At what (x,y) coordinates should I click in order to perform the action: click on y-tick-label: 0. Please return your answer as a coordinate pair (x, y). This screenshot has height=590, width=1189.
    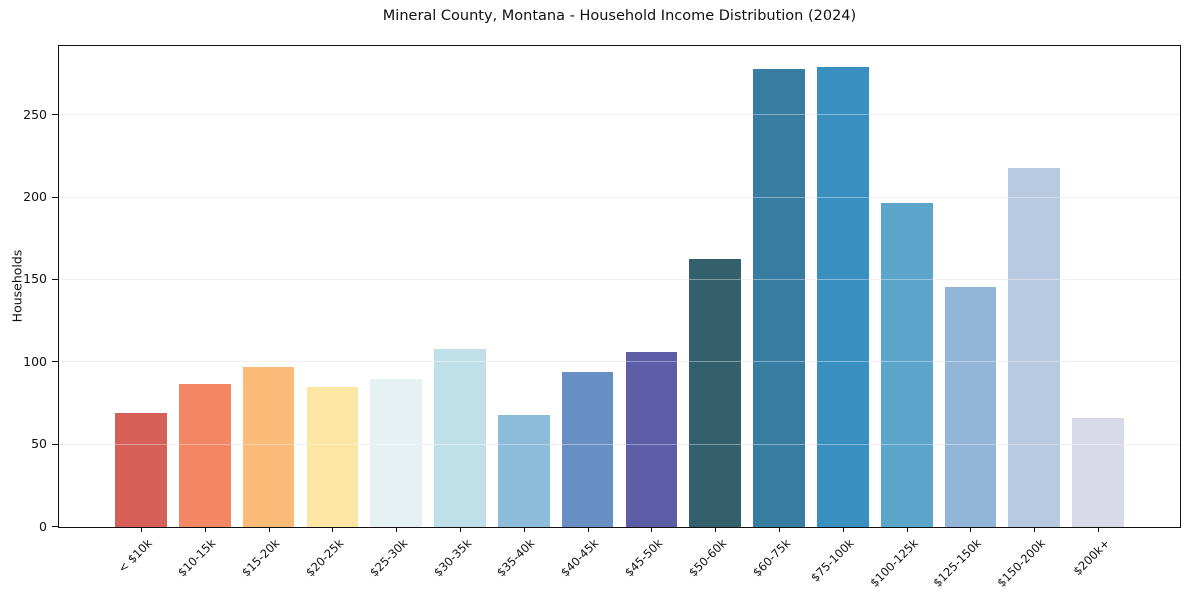
    Looking at the image, I should click on (43, 526).